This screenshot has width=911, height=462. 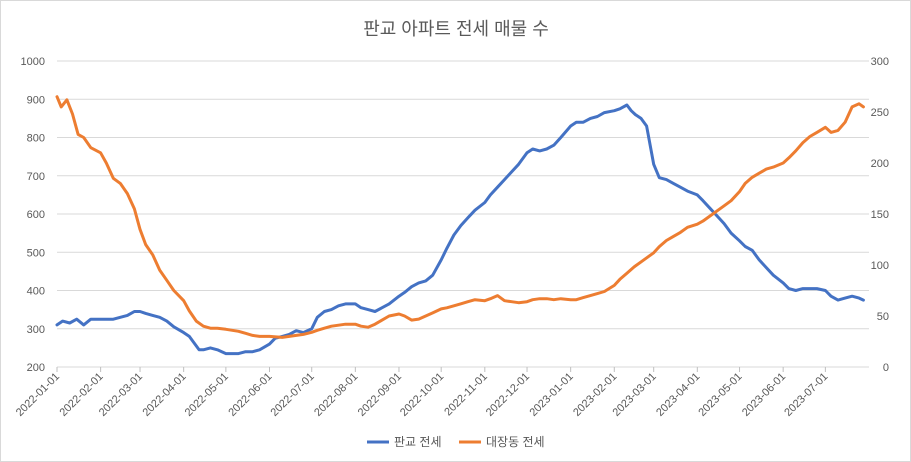 What do you see at coordinates (164, 395) in the screenshot?
I see `x-tick-label: 2022-04-01` at bounding box center [164, 395].